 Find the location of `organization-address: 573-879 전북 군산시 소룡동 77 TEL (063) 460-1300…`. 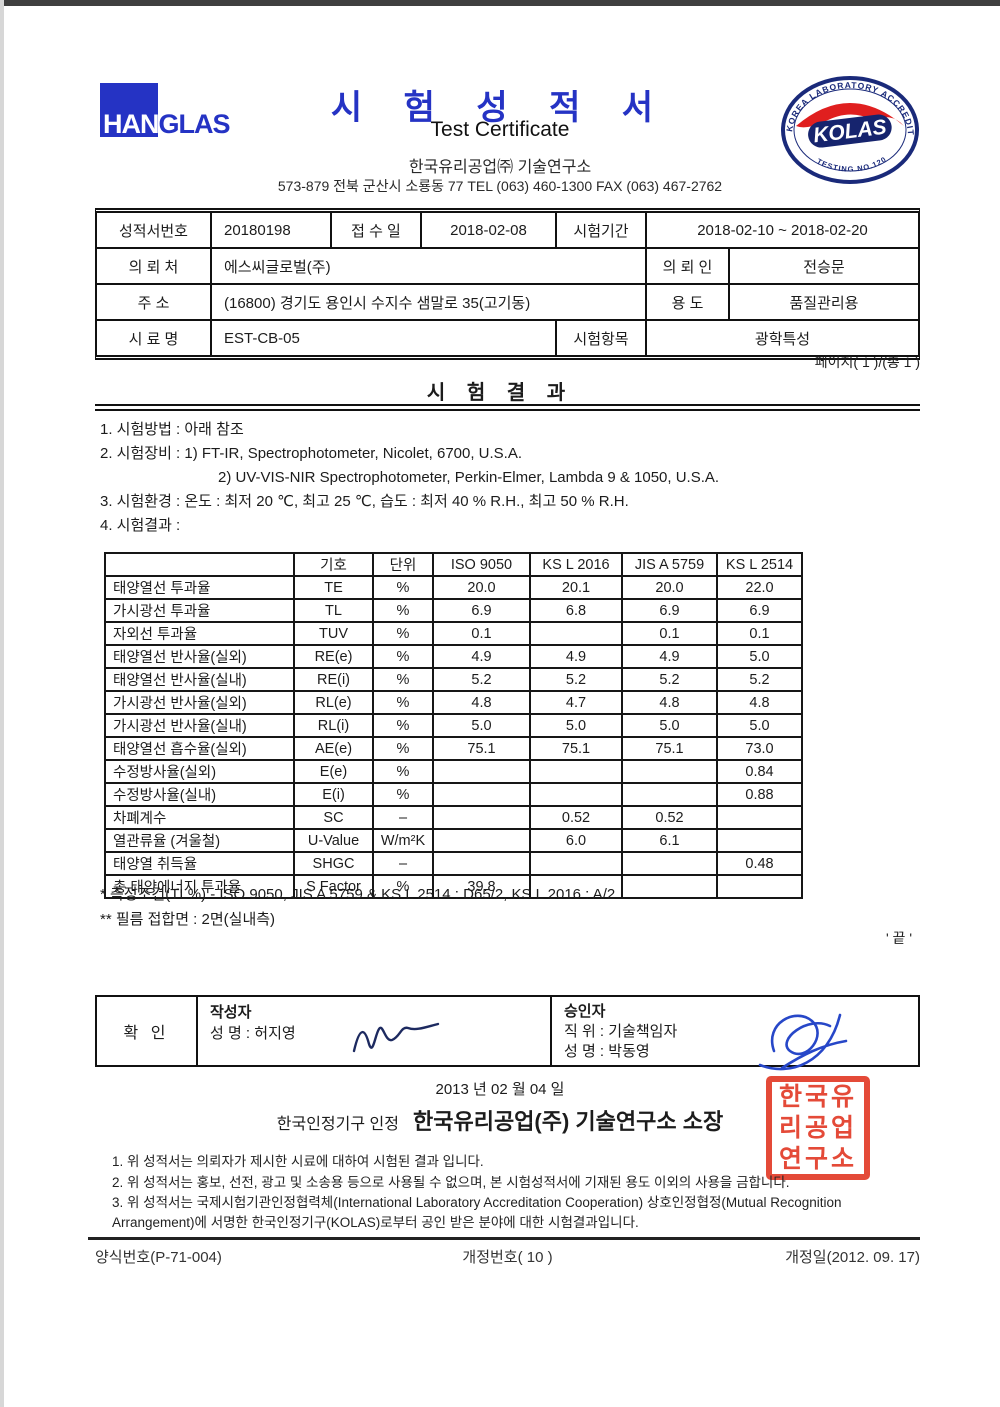

organization-address: 573-879 전북 군산시 소룡동 77 TEL (063) 460-1300… is located at coordinates (500, 186).